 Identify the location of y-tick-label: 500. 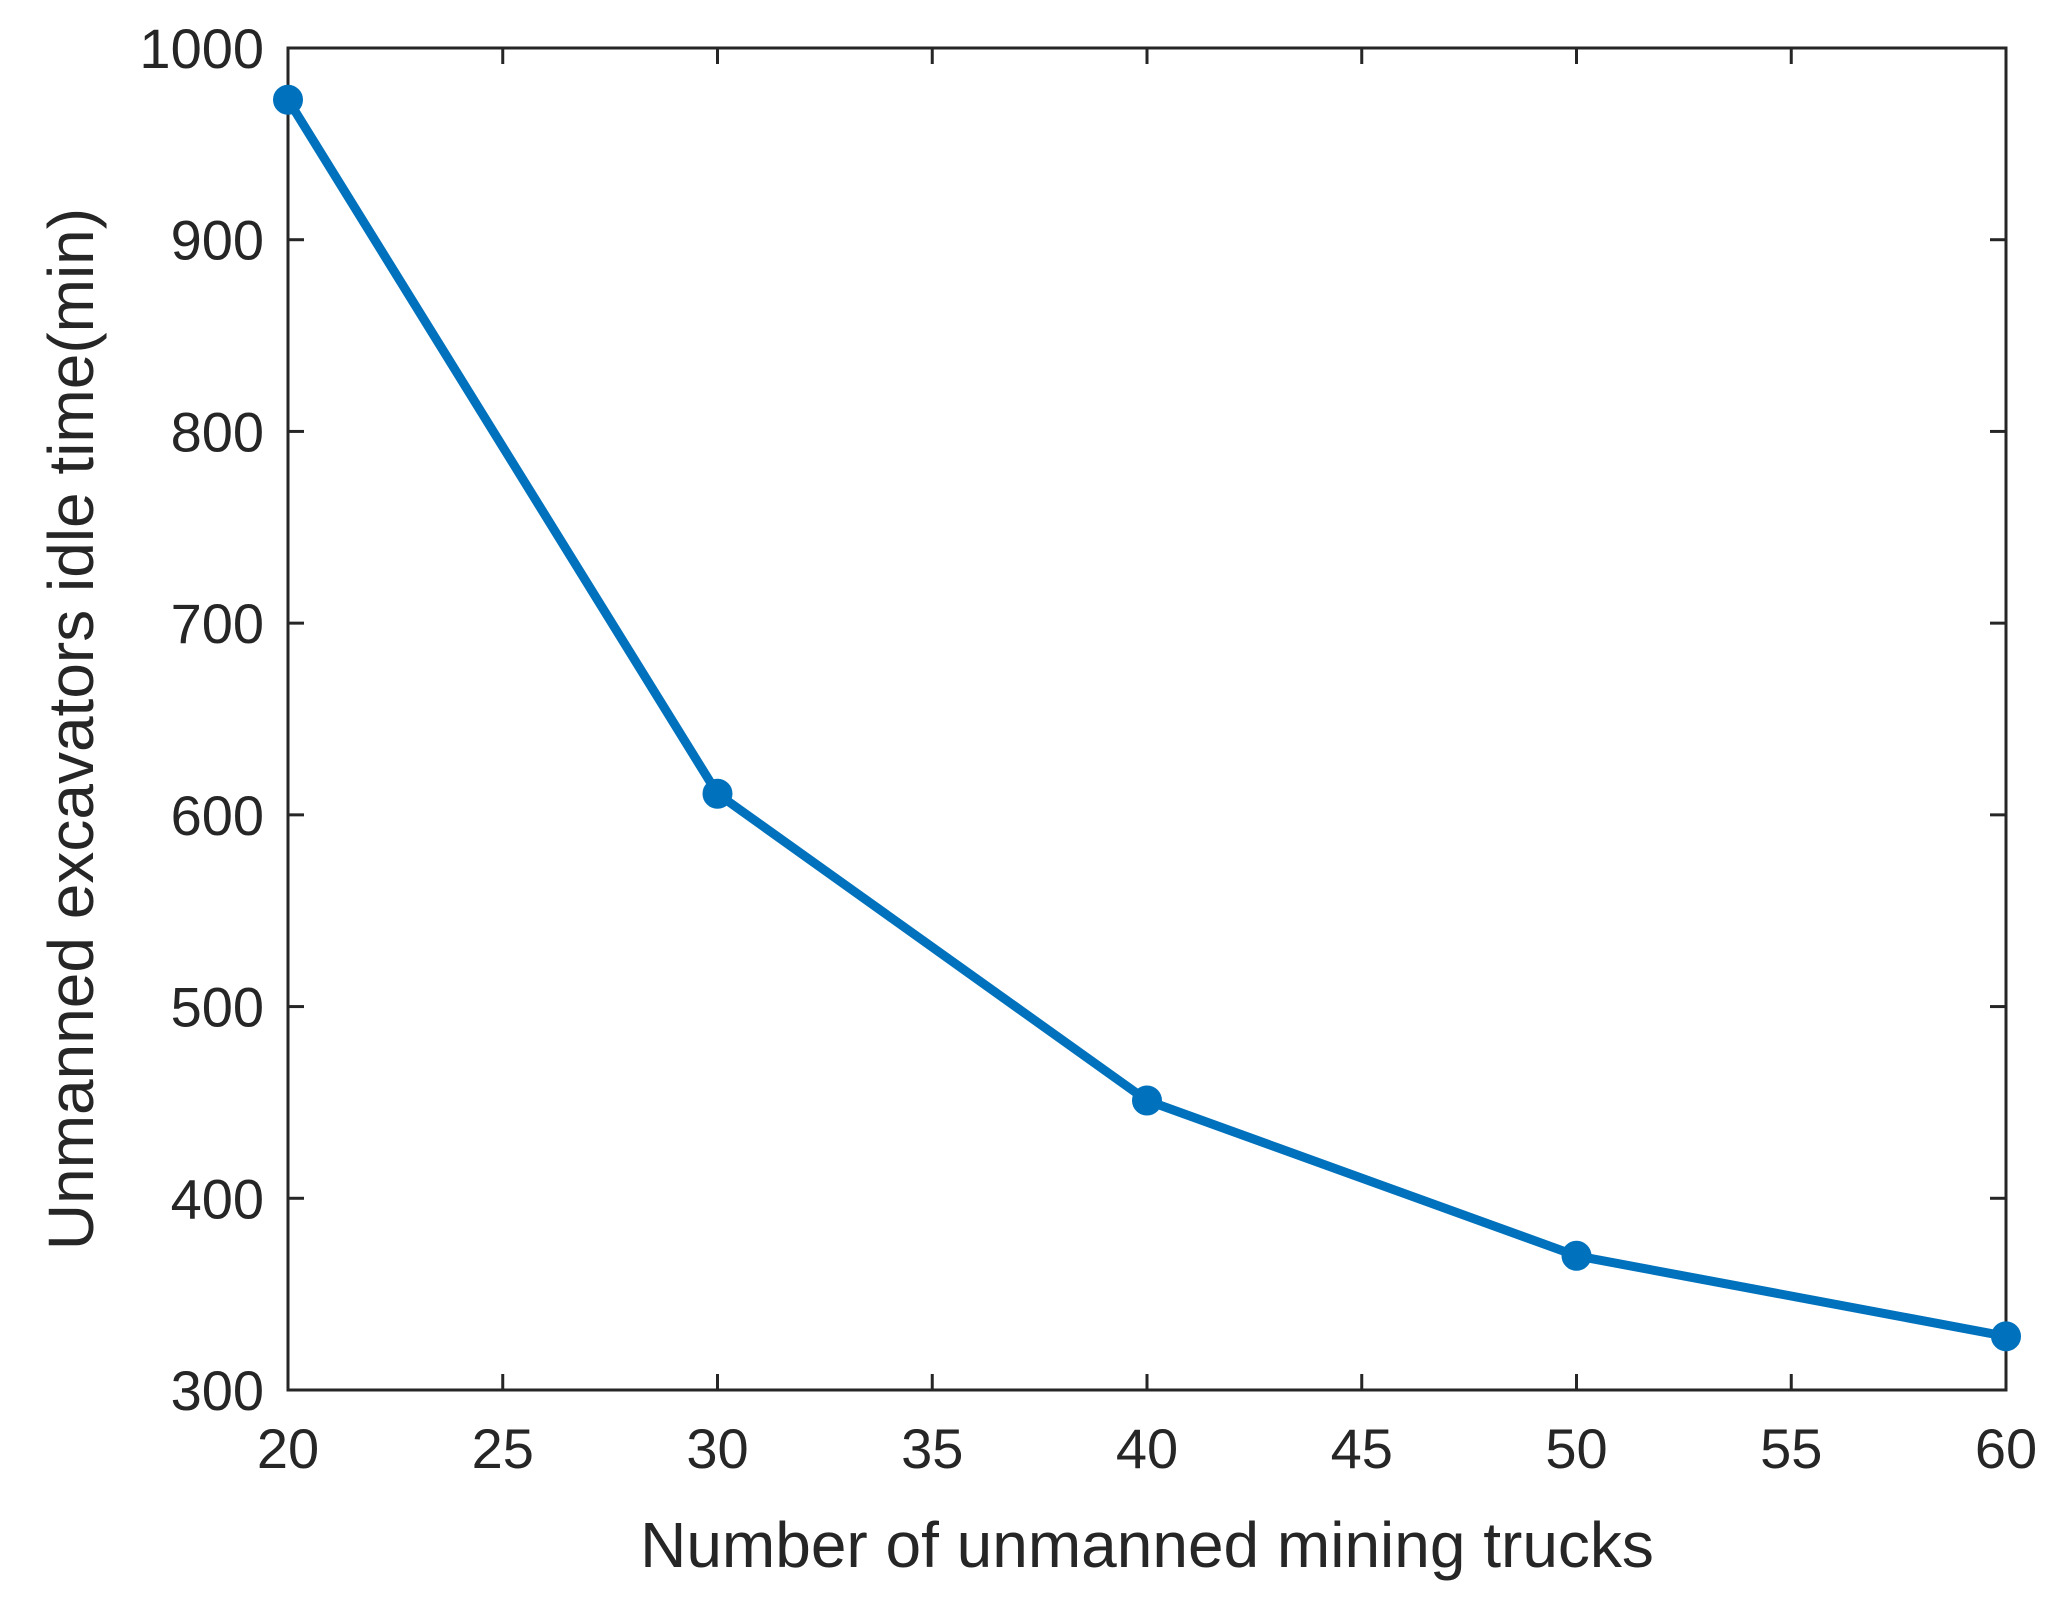
(217, 1007).